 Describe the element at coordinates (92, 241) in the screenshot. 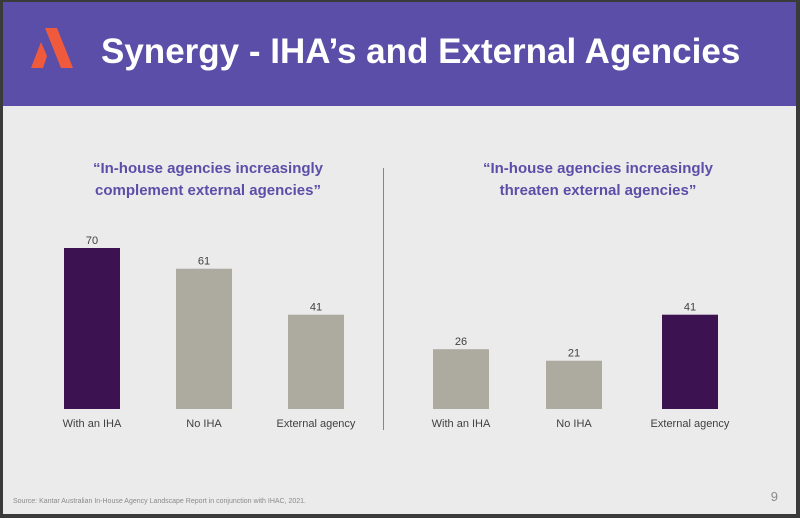

I see `bar-value-label: 70` at that location.